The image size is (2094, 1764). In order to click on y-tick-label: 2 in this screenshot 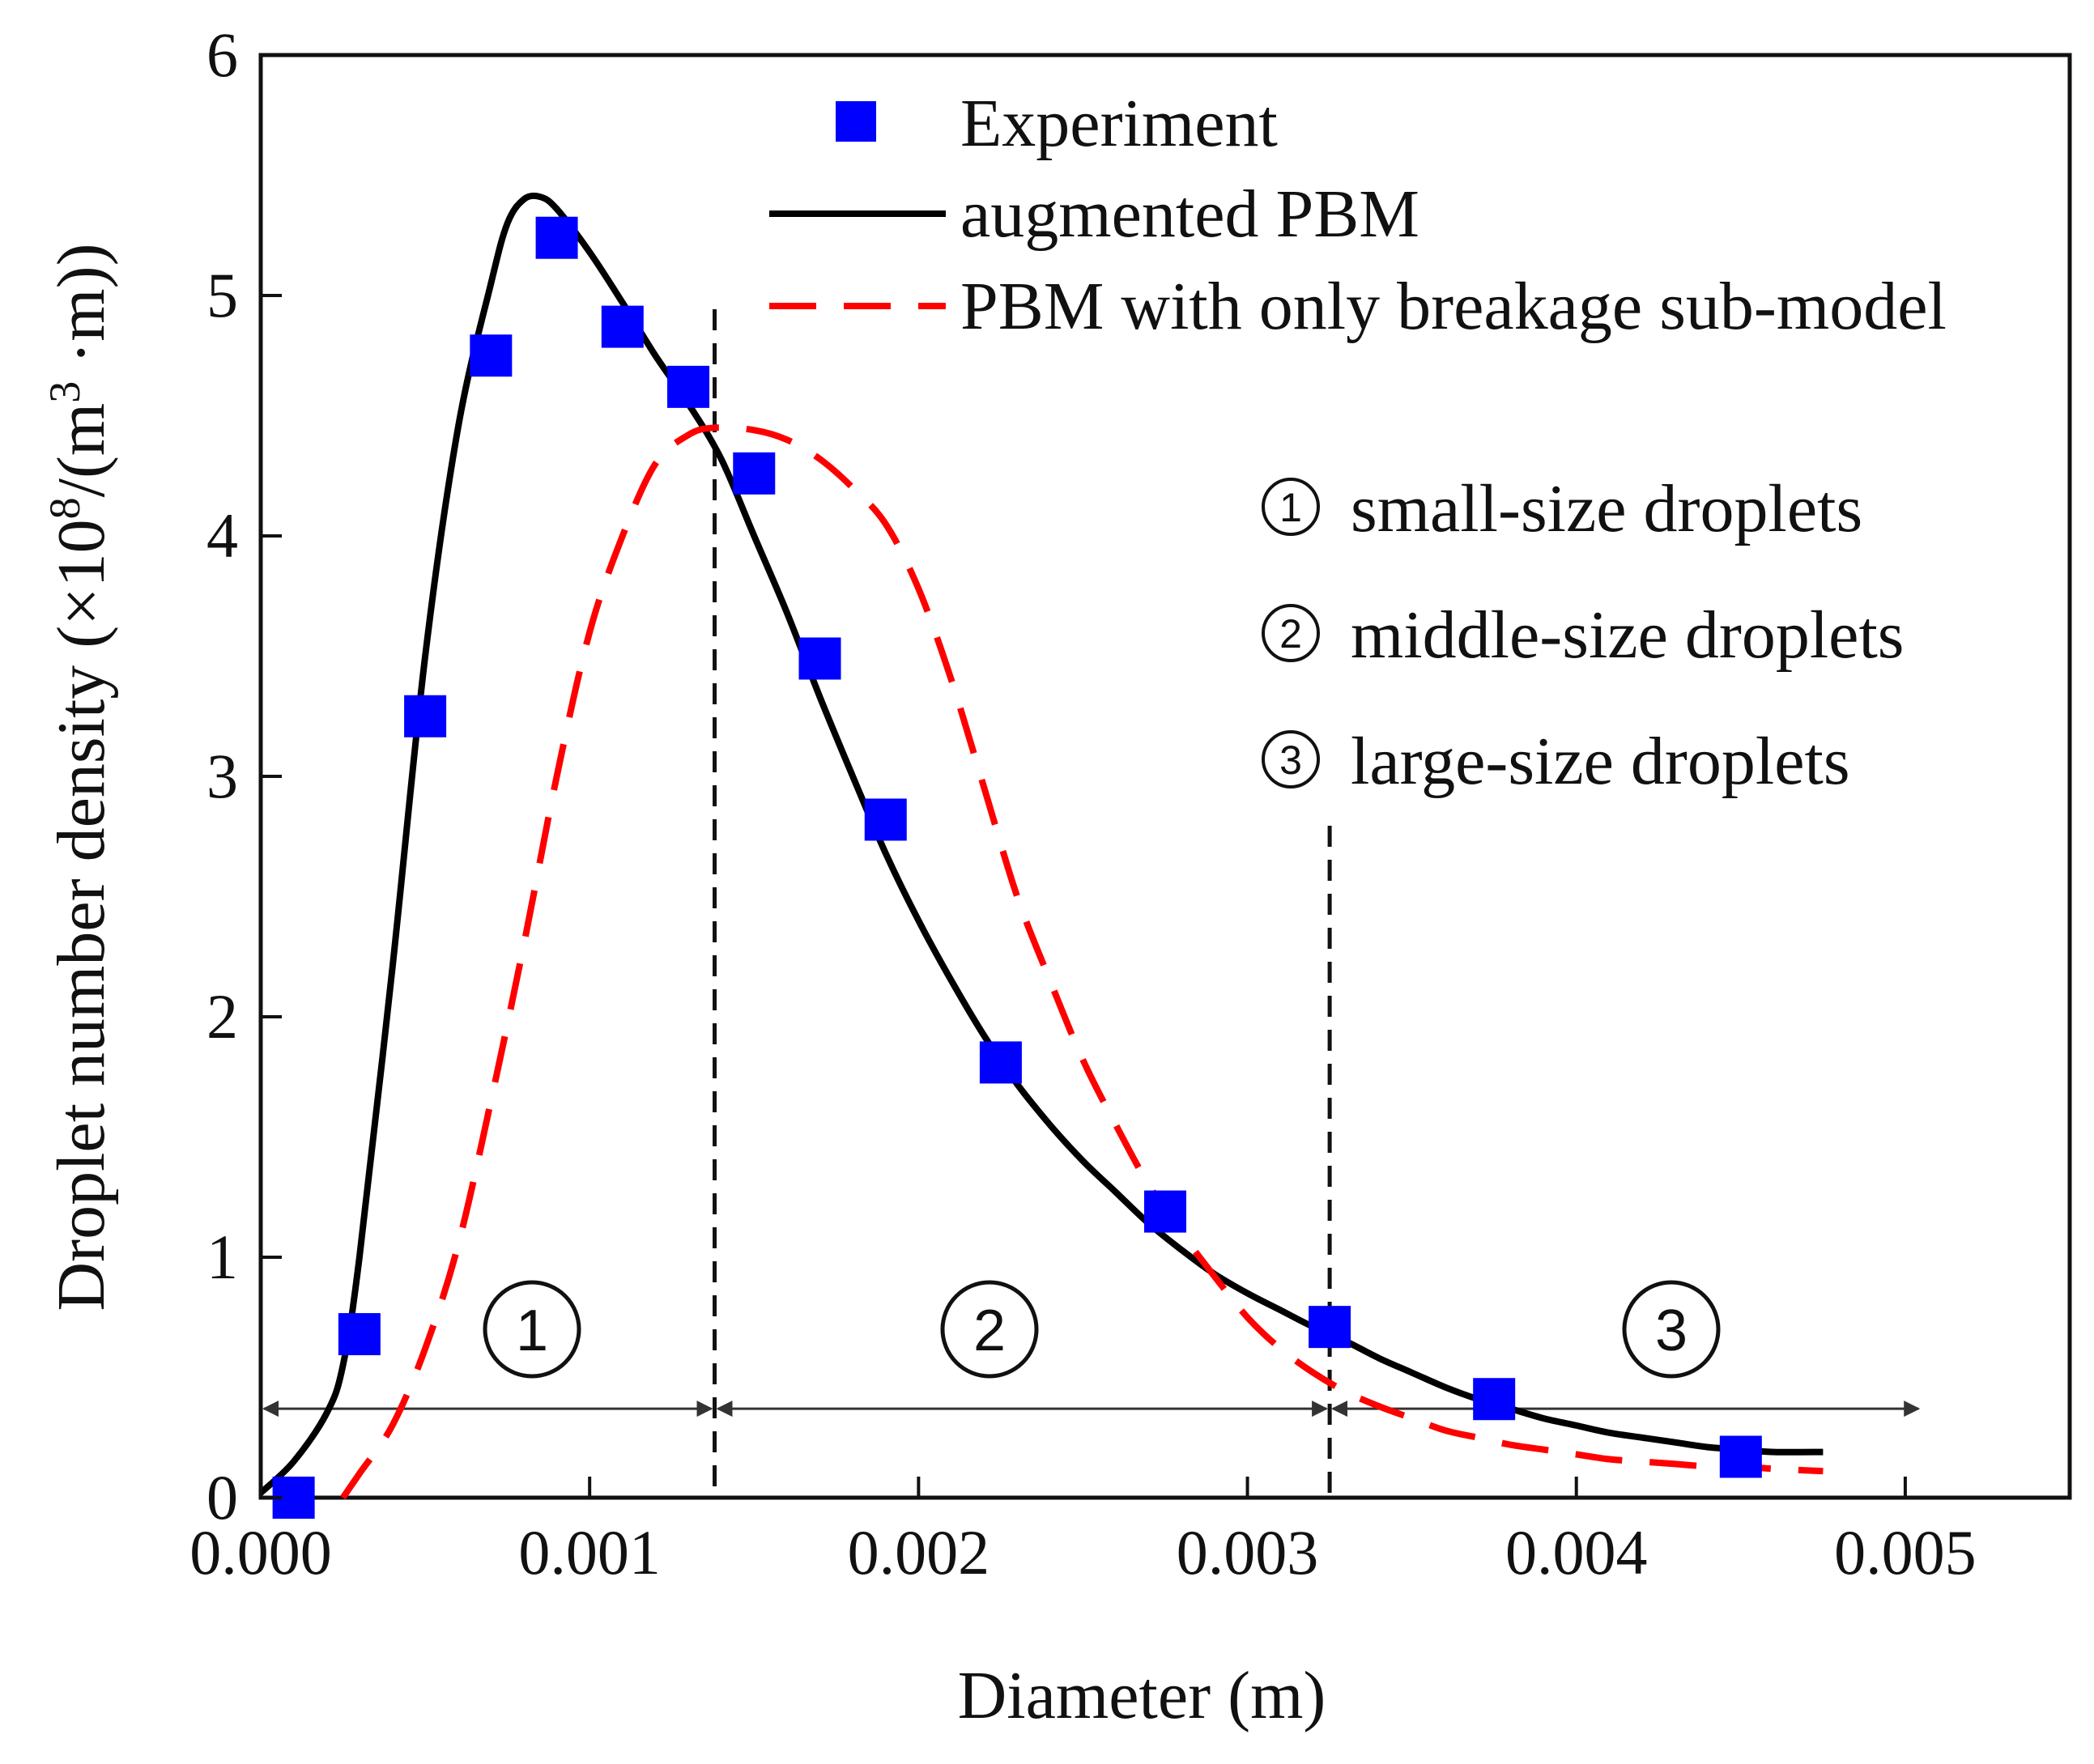, I will do `click(222, 1016)`.